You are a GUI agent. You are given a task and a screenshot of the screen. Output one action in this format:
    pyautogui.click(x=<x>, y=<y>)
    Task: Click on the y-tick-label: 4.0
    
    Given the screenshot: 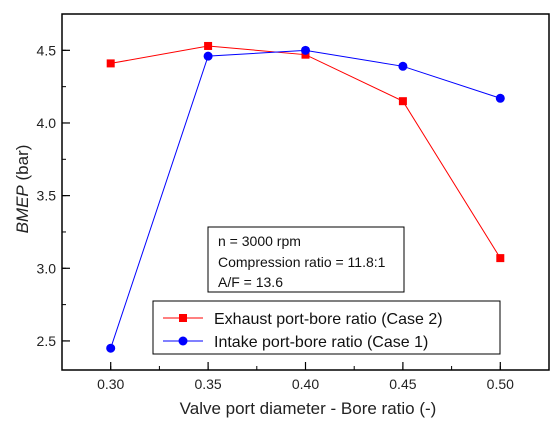 What is the action you would take?
    pyautogui.click(x=47, y=123)
    